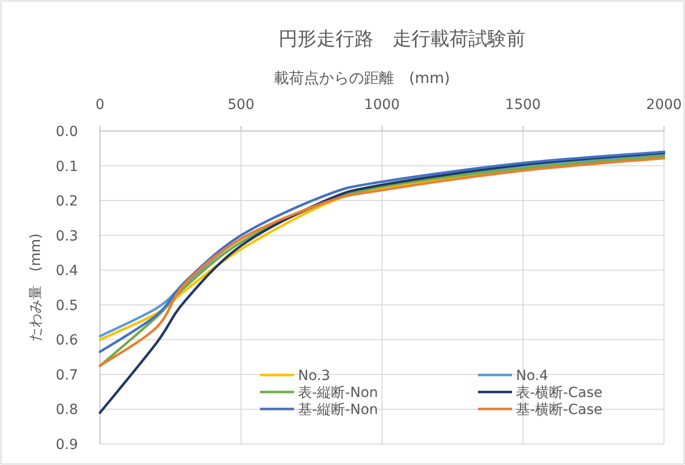 This screenshot has width=685, height=465. Describe the element at coordinates (67, 306) in the screenshot. I see `y-tick-label: 0.5` at that location.